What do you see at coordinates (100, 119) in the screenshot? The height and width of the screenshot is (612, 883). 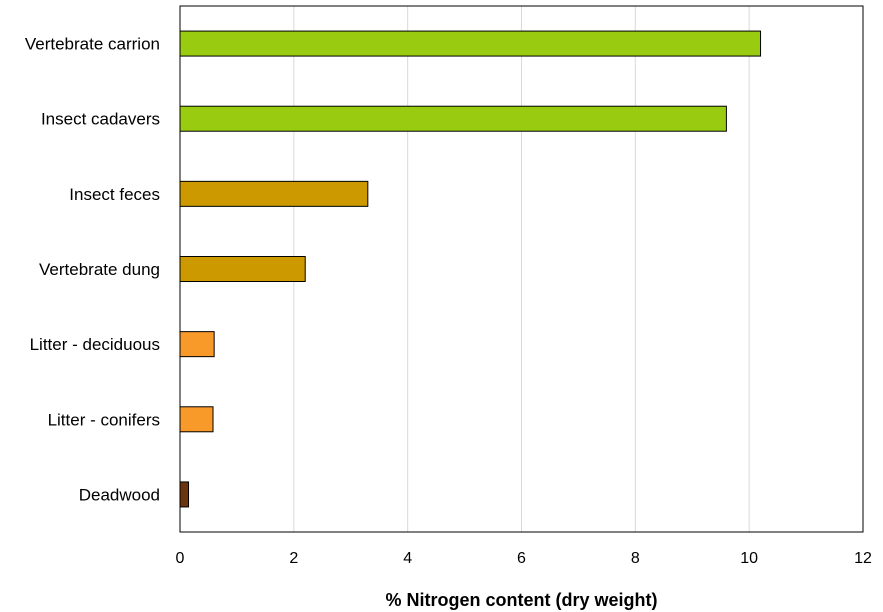 I see `category-label: Insect cadavers` at bounding box center [100, 119].